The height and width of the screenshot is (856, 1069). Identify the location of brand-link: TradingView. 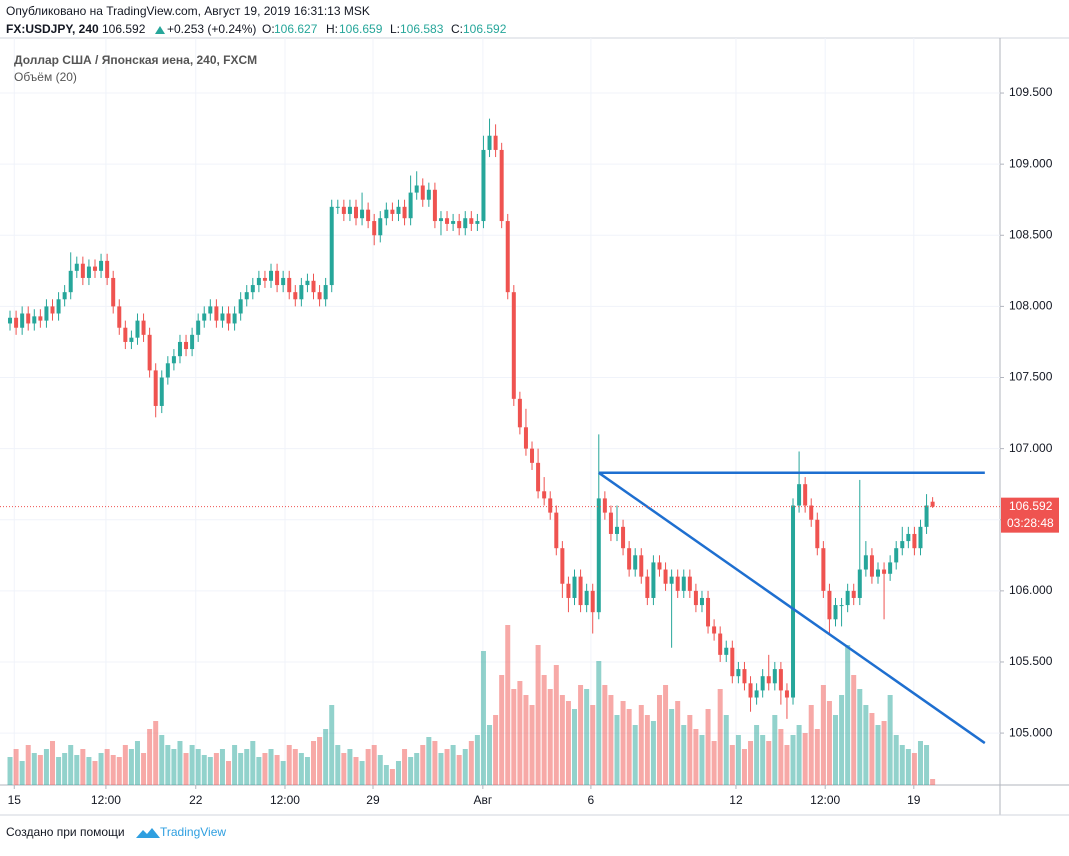
(193, 832).